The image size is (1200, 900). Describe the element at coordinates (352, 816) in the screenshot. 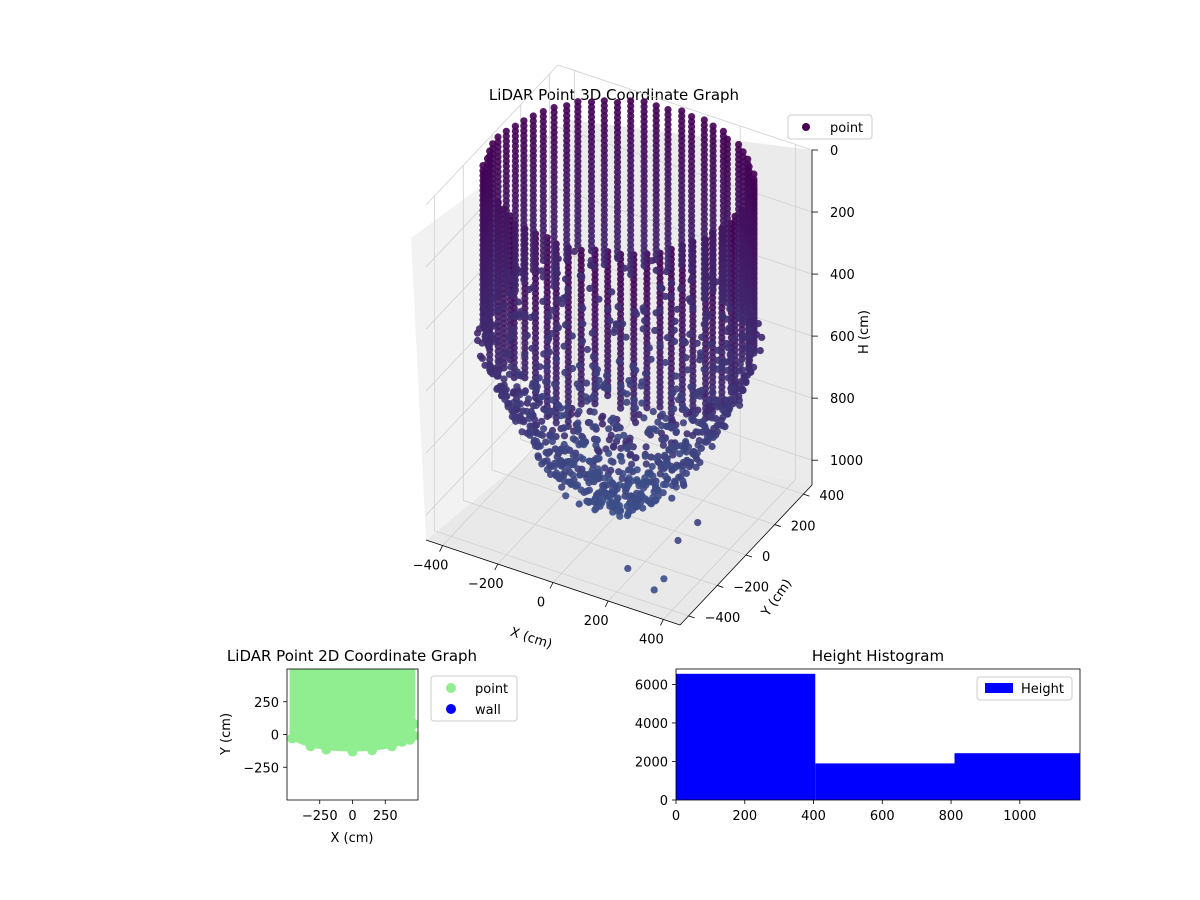

I see `x-tick-label-2d: 0` at that location.